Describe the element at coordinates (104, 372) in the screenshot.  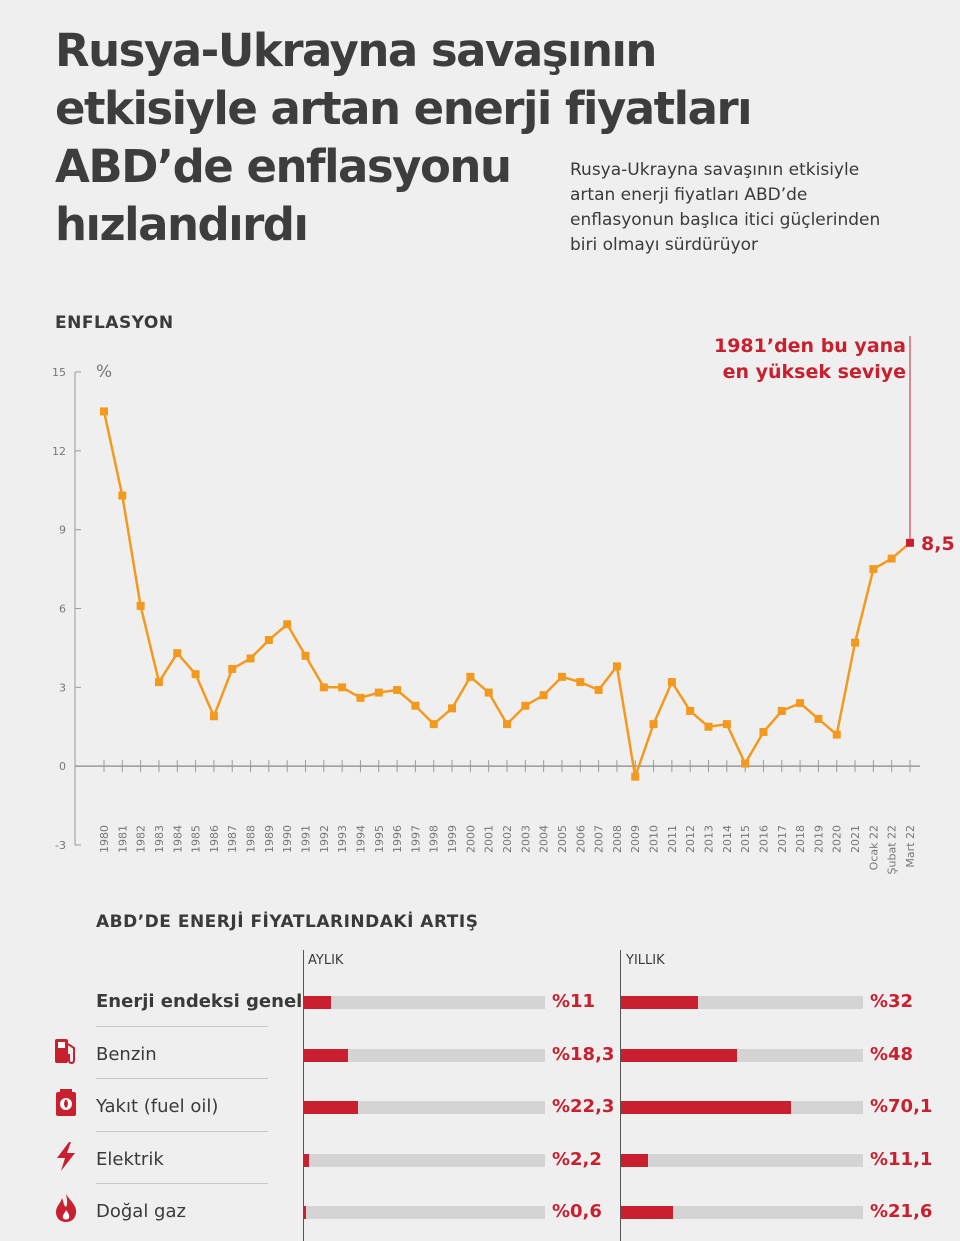
I see `y-axis-label: %` at that location.